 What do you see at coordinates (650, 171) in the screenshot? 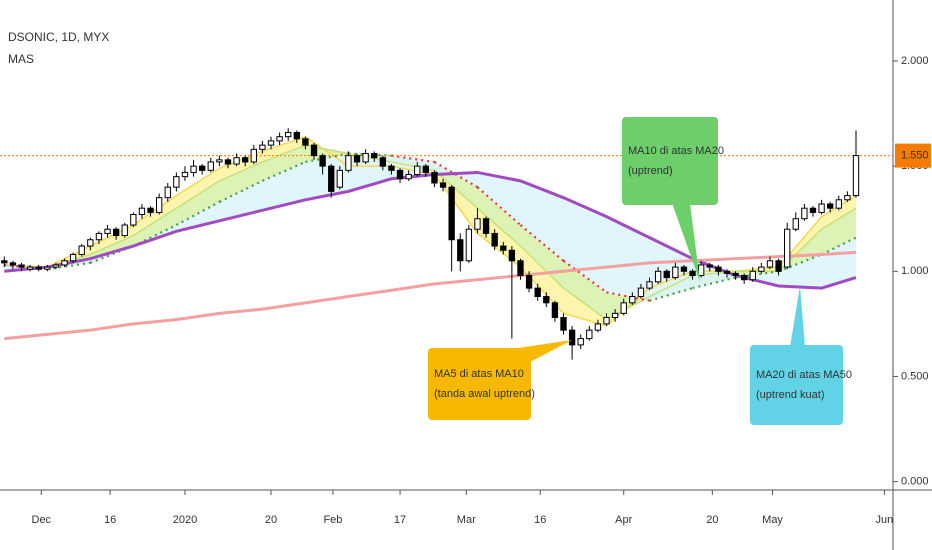
I see `callout-text: (uptrend)` at bounding box center [650, 171].